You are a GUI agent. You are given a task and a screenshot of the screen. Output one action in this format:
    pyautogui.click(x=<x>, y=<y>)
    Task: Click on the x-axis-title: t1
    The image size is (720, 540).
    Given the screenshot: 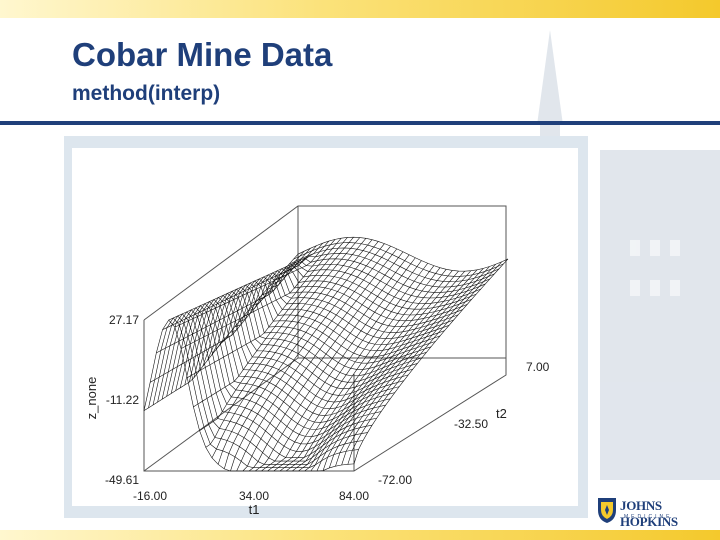 What is the action you would take?
    pyautogui.click(x=254, y=509)
    